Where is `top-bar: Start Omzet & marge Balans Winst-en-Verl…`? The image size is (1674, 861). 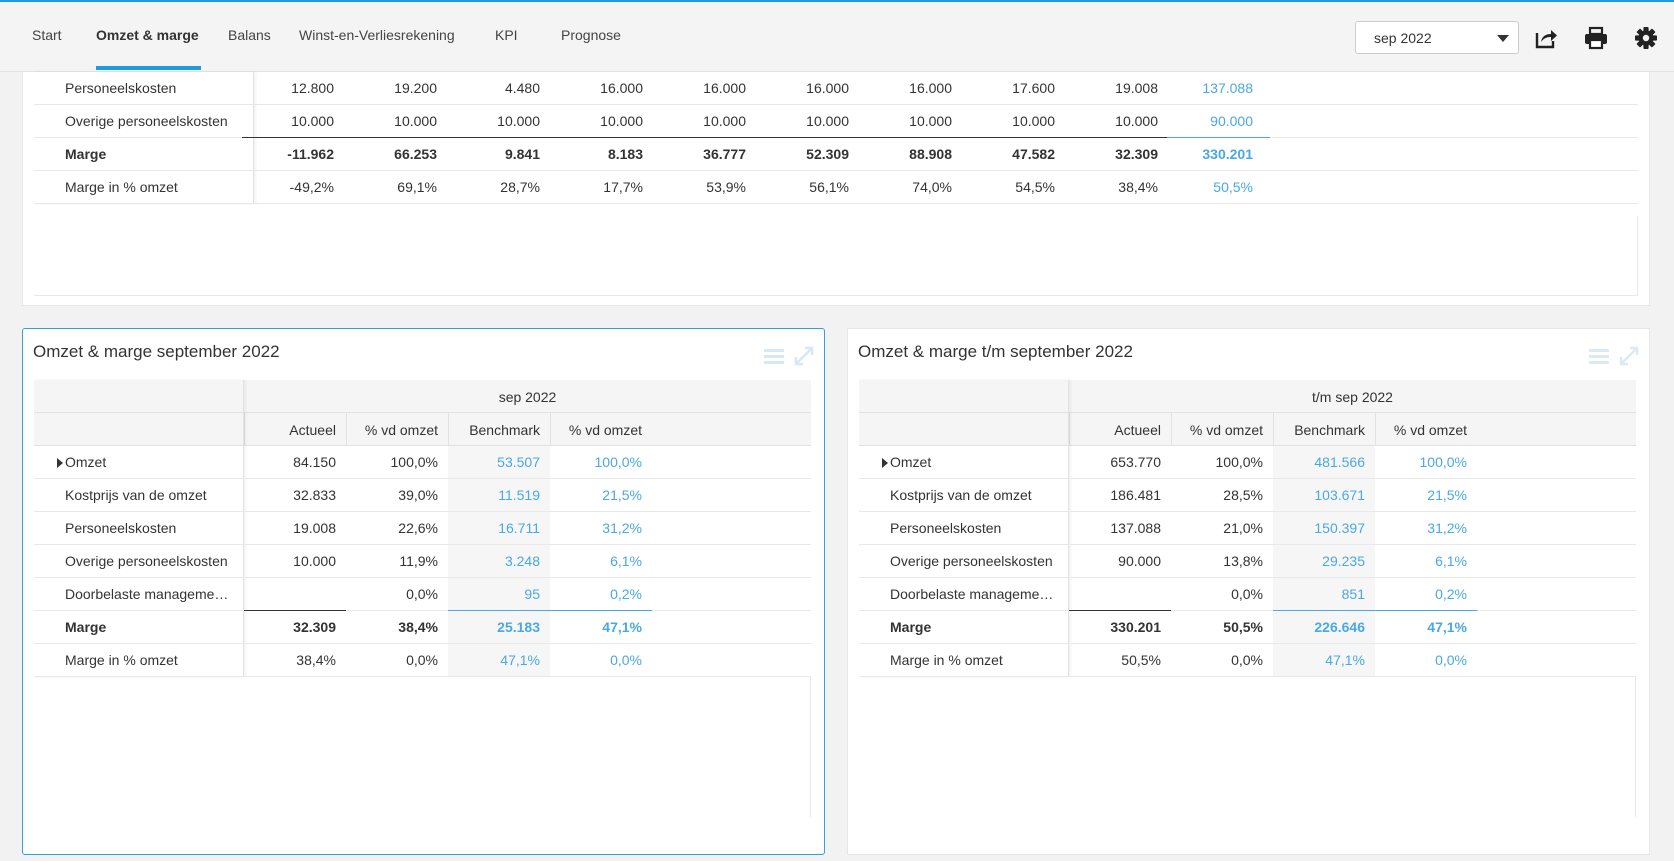
top-bar: Start Omzet & marge Balans Winst-en-Verl… is located at coordinates (837, 37).